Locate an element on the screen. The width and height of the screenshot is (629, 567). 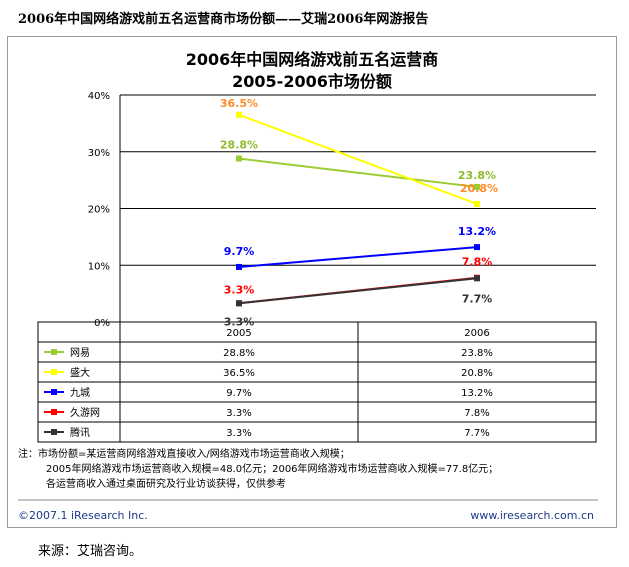
data-label: 23.8% is located at coordinates (477, 175).